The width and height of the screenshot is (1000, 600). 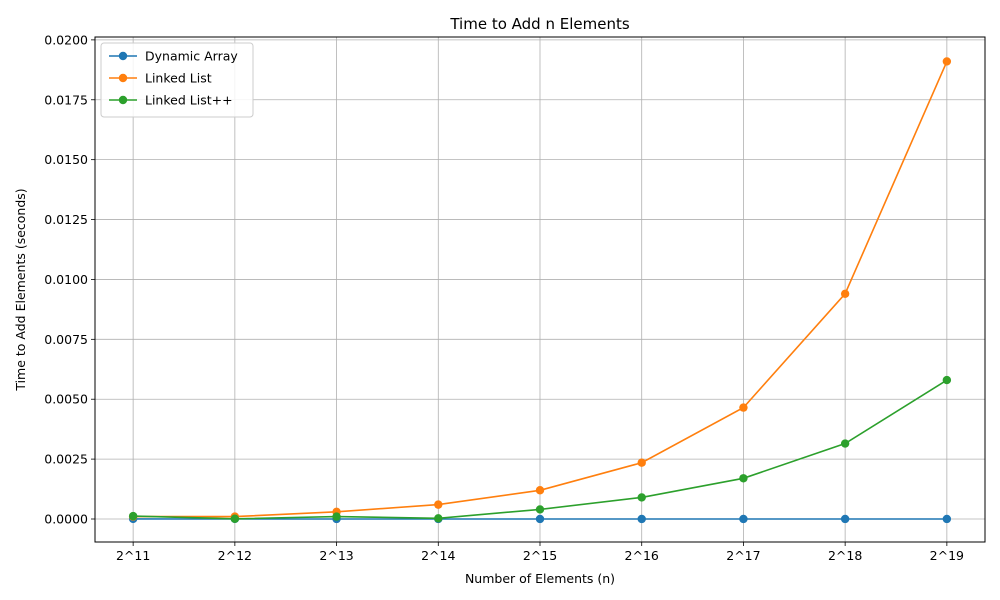 What do you see at coordinates (66, 519) in the screenshot?
I see `y-tick-label: 0.0000` at bounding box center [66, 519].